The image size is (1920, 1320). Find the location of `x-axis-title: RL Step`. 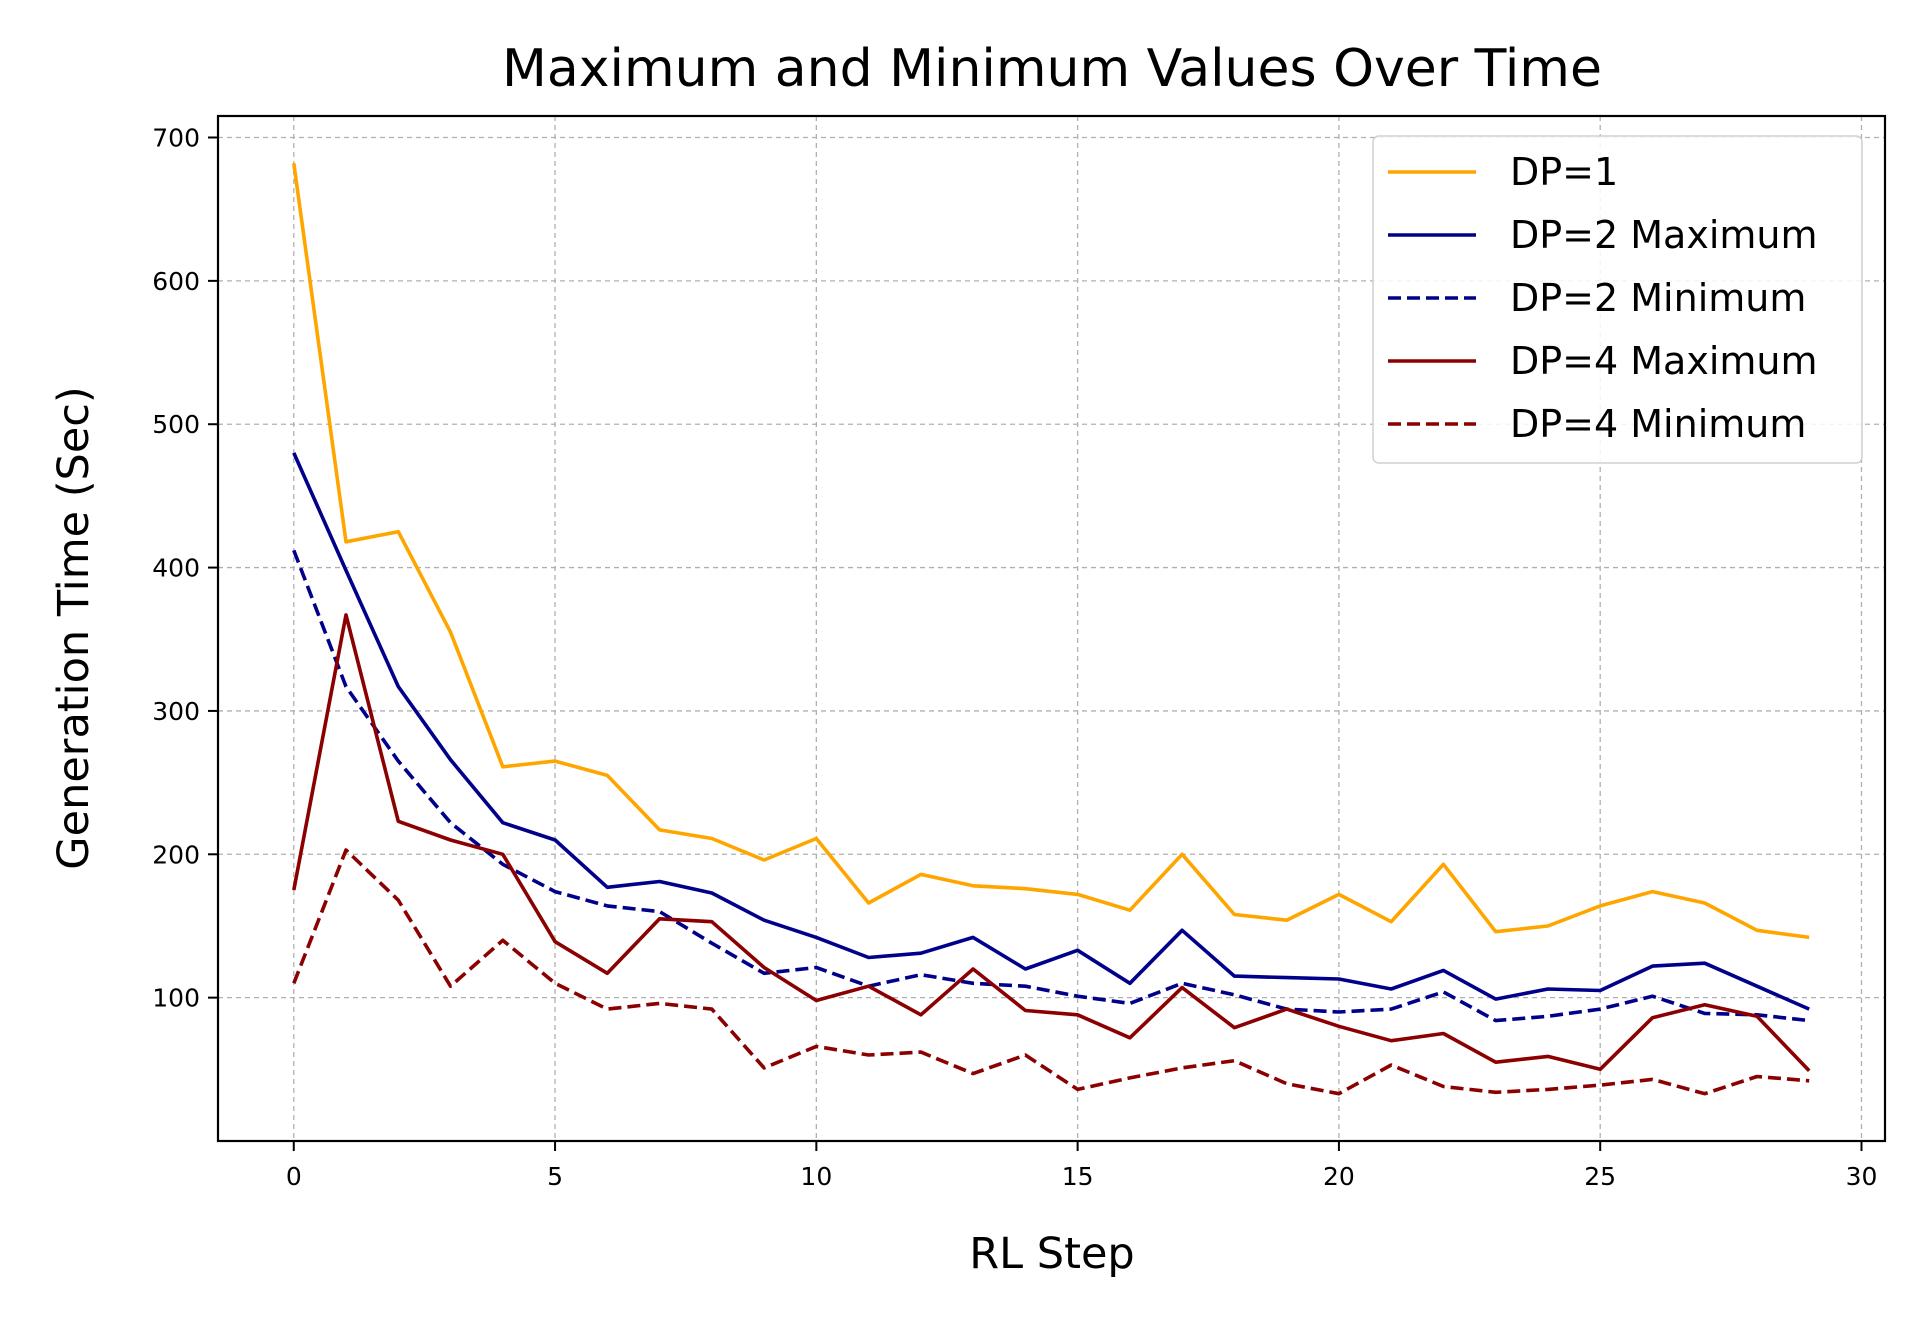

x-axis-title: RL Step is located at coordinates (1051, 1254).